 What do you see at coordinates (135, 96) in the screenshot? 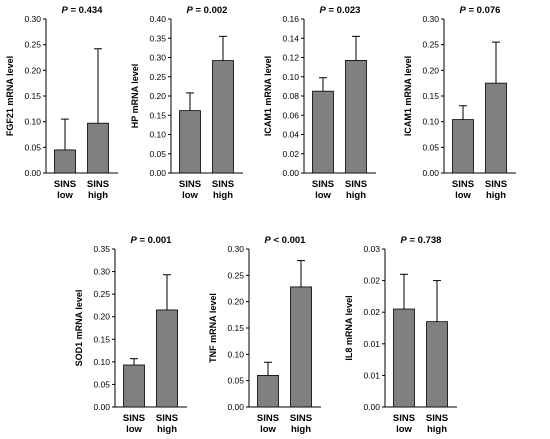
I see `y-axis-title: HP mRNA level` at bounding box center [135, 96].